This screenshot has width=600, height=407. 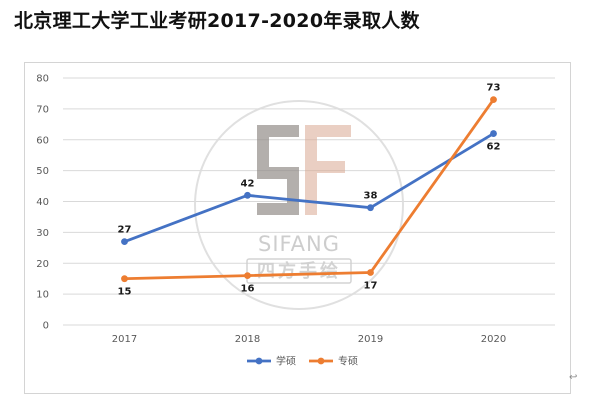 What do you see at coordinates (125, 292) in the screenshot?
I see `data-label: 15` at bounding box center [125, 292].